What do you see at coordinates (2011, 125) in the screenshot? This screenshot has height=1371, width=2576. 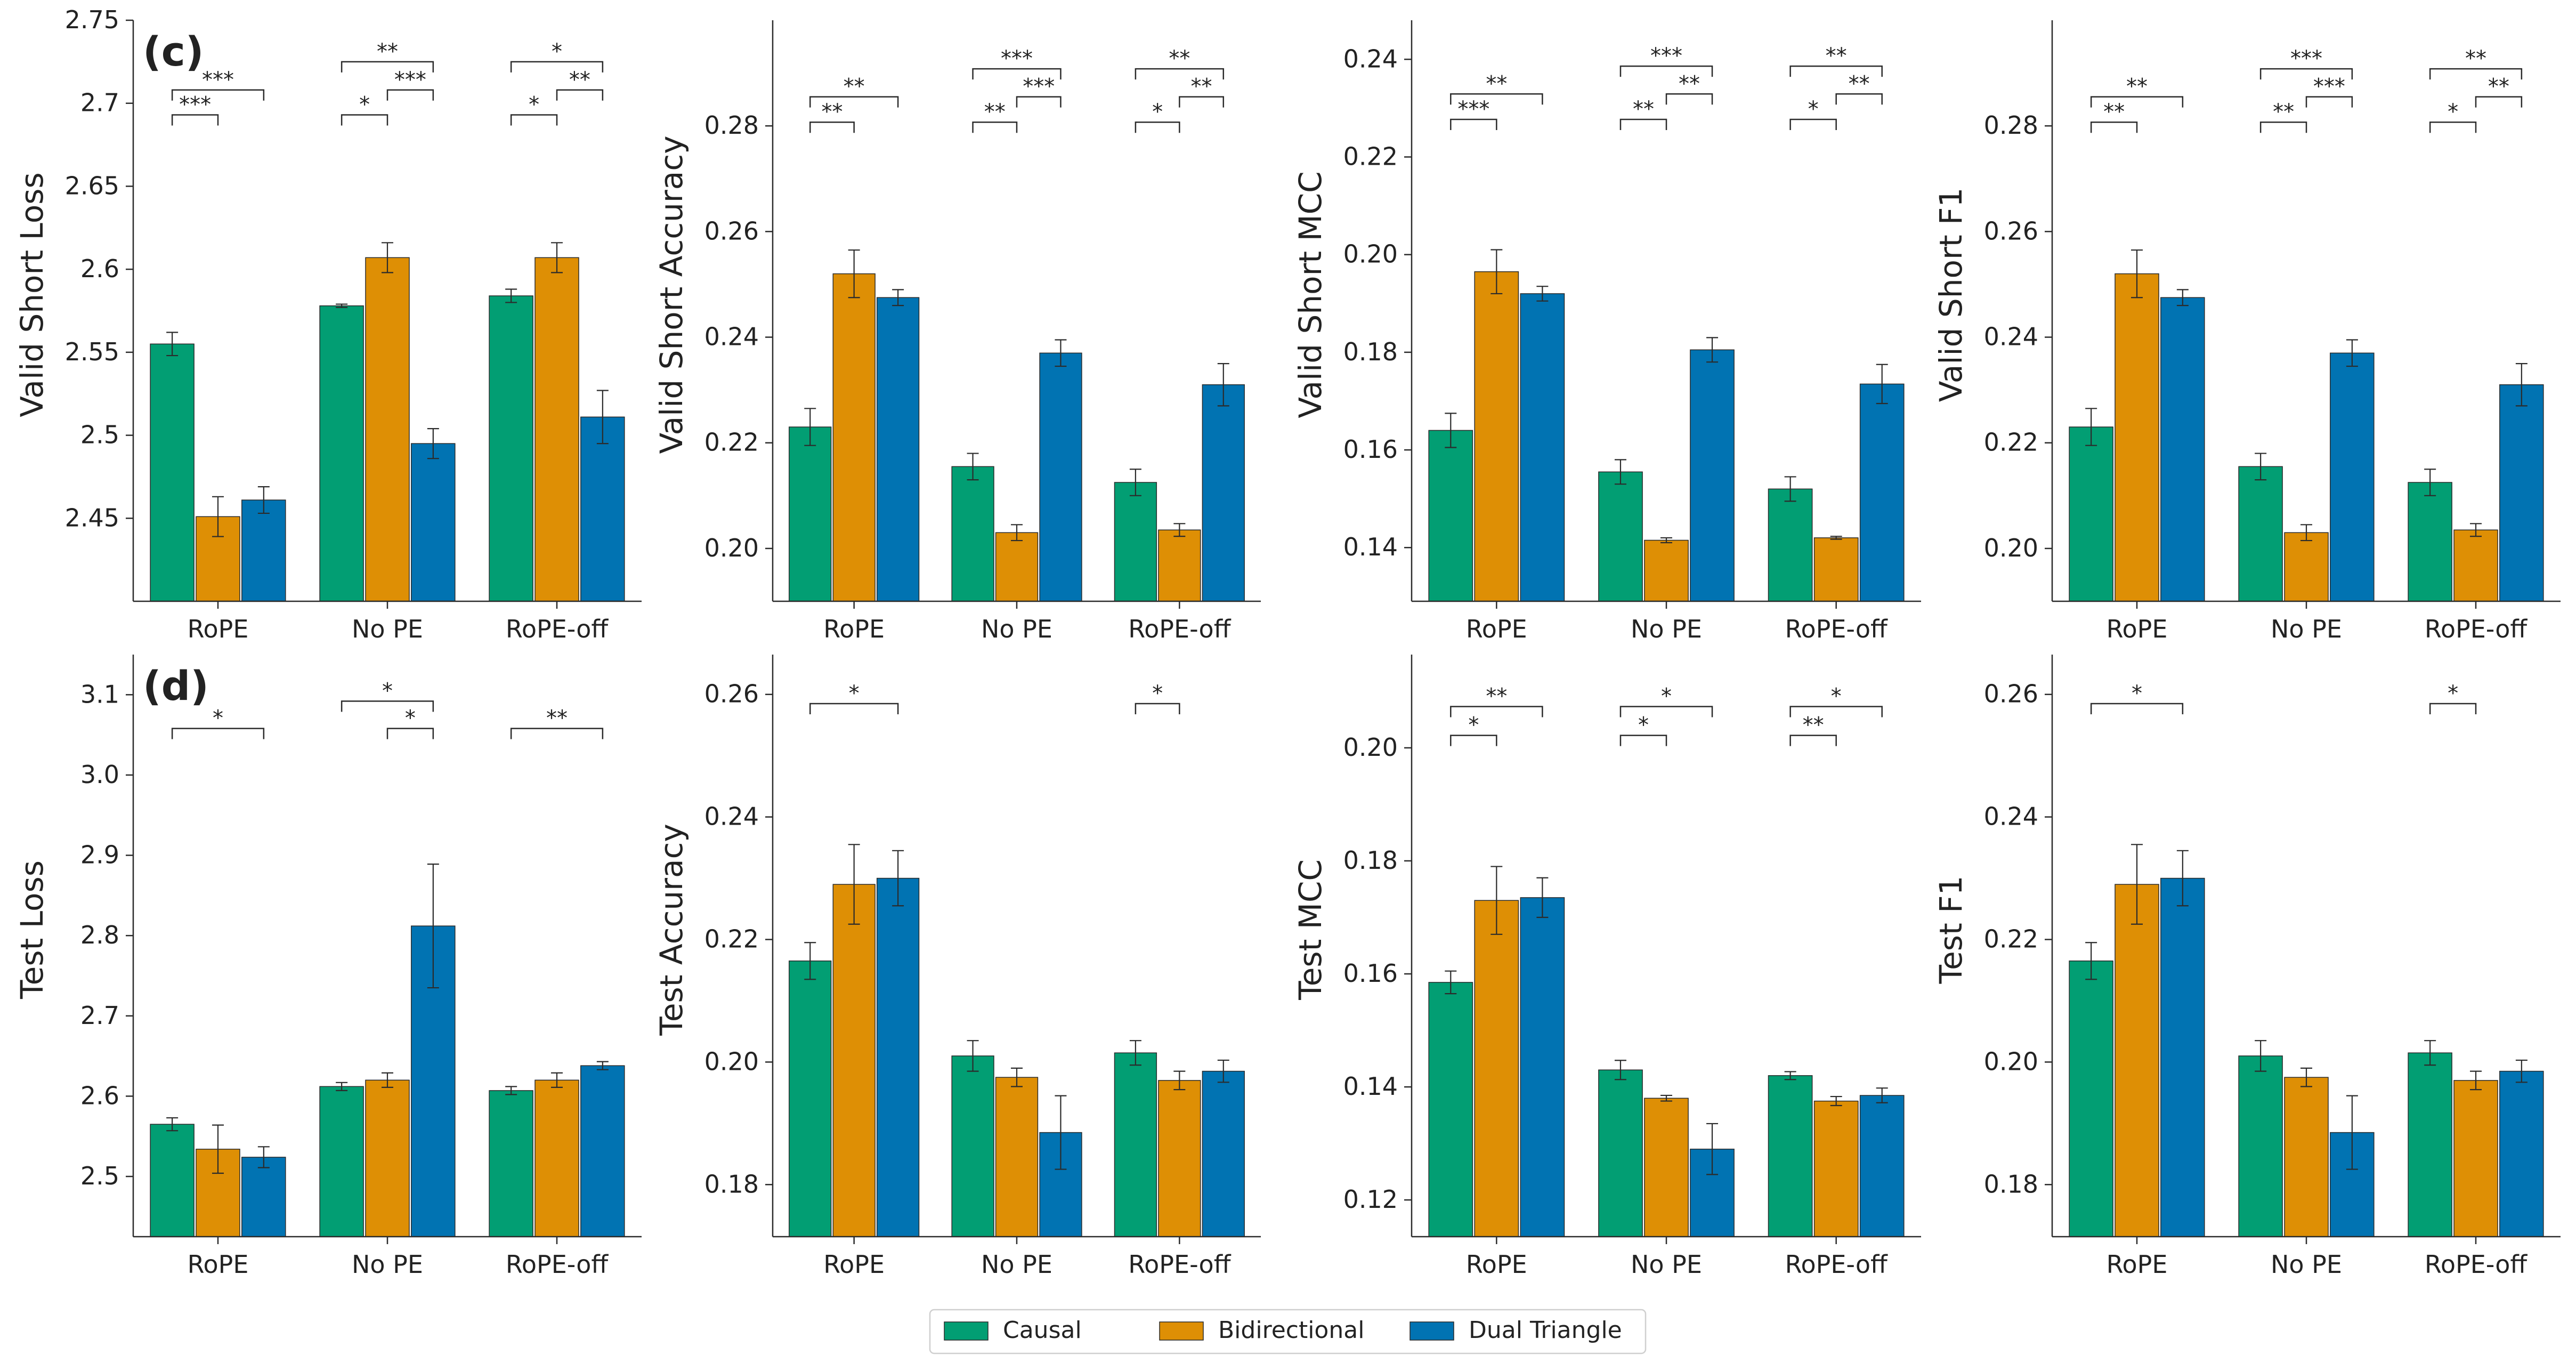 I see `y-tick-label: 0.28` at bounding box center [2011, 125].